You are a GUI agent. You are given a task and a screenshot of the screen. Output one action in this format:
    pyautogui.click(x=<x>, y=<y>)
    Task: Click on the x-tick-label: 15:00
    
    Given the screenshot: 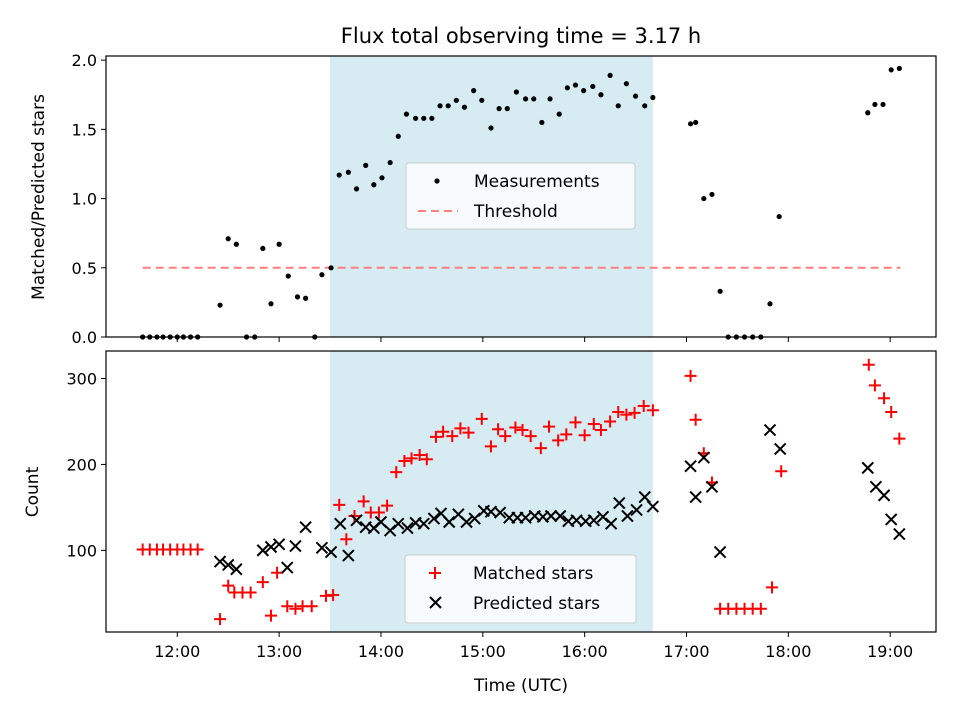 What is the action you would take?
    pyautogui.click(x=483, y=651)
    